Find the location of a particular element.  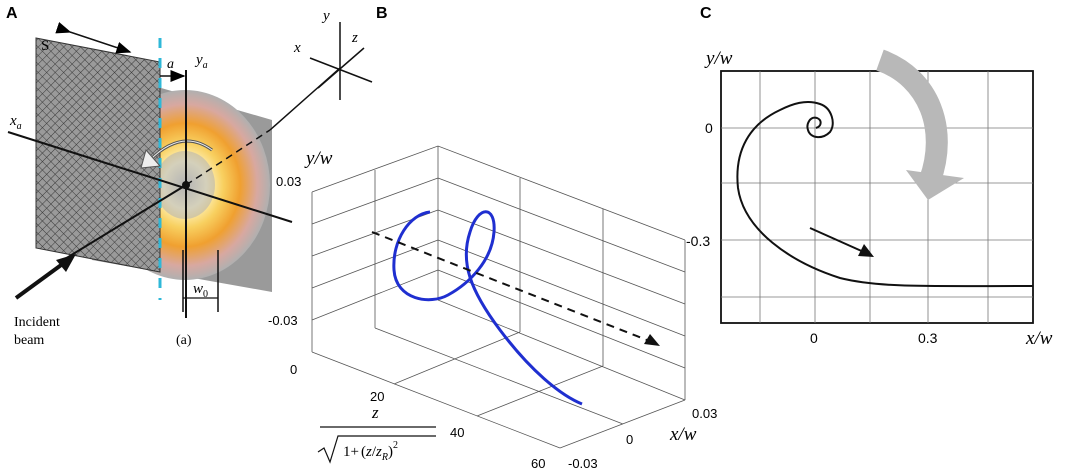

c-ylabel: y/w is located at coordinates (718, 58).